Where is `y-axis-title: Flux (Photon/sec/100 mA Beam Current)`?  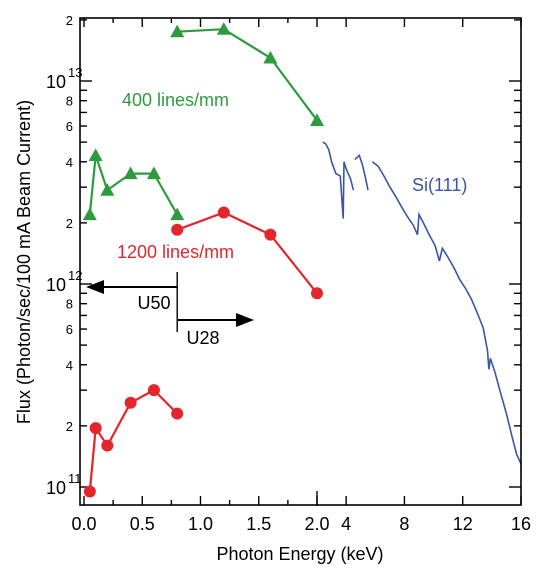 y-axis-title: Flux (Photon/sec/100 mA Beam Current) is located at coordinates (24, 262).